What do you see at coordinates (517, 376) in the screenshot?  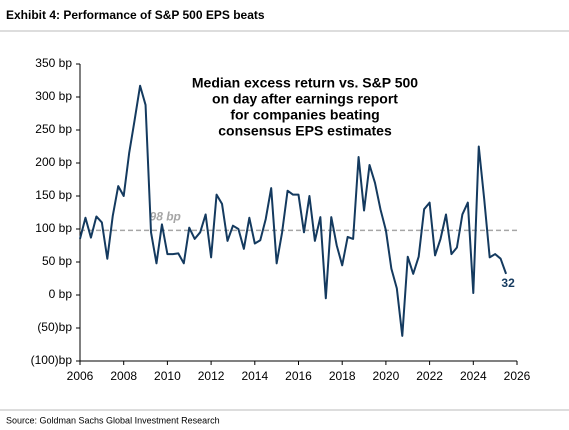 I see `x-tick-label: 2026` at bounding box center [517, 376].